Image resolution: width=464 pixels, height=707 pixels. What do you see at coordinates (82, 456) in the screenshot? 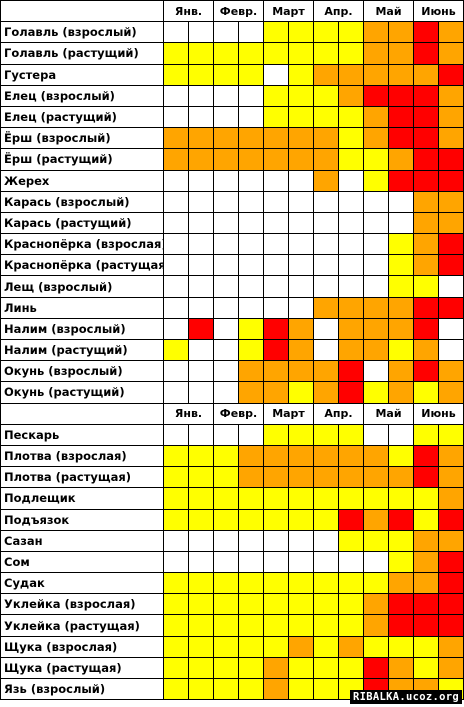
I see `fish-name: Плотва (взрослая)` at bounding box center [82, 456].